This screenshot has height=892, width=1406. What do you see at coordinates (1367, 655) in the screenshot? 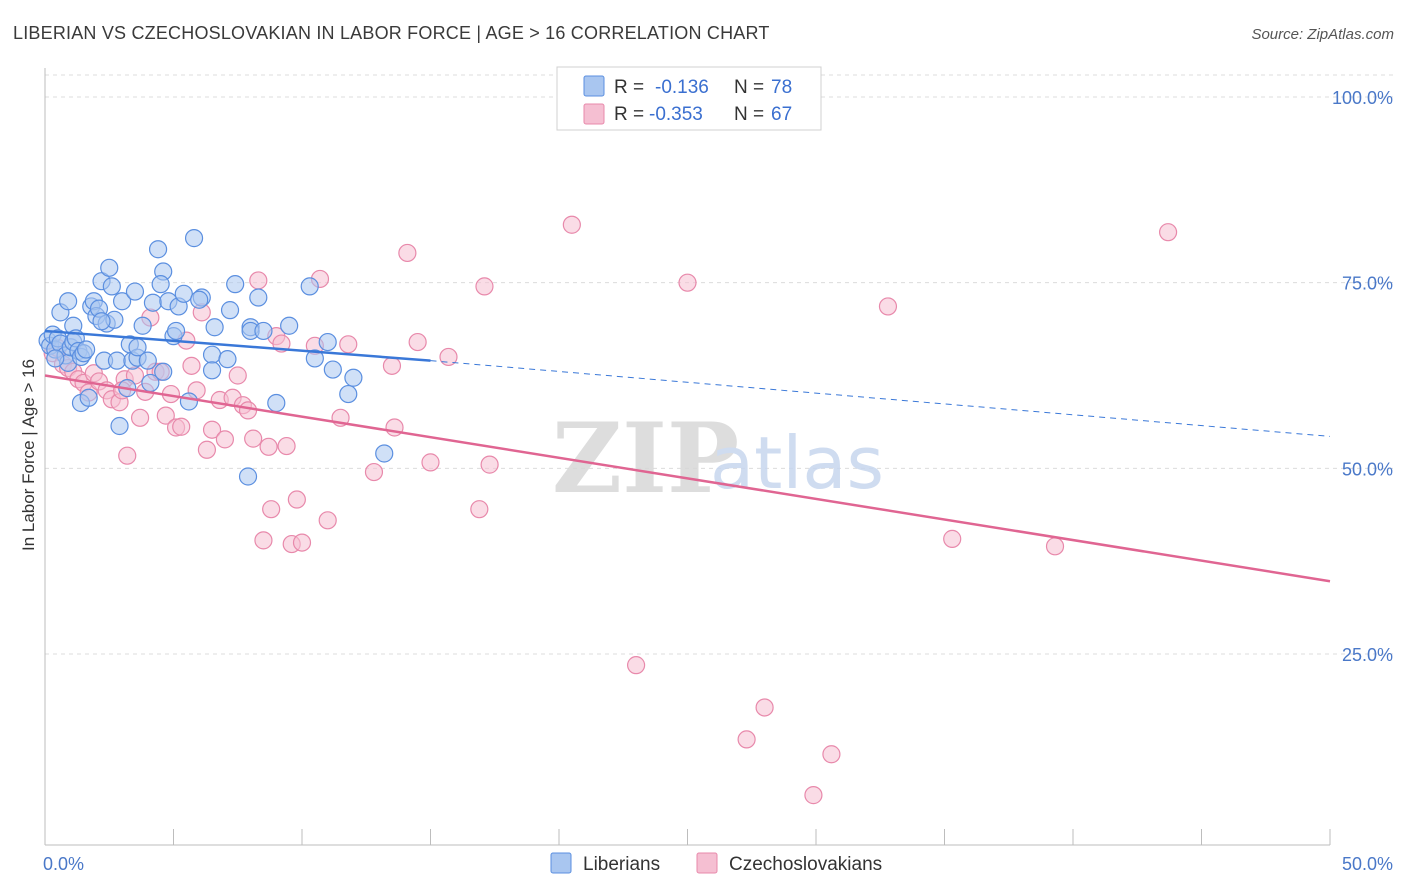
I see `y-tick-label: 25.0%` at bounding box center [1367, 655].